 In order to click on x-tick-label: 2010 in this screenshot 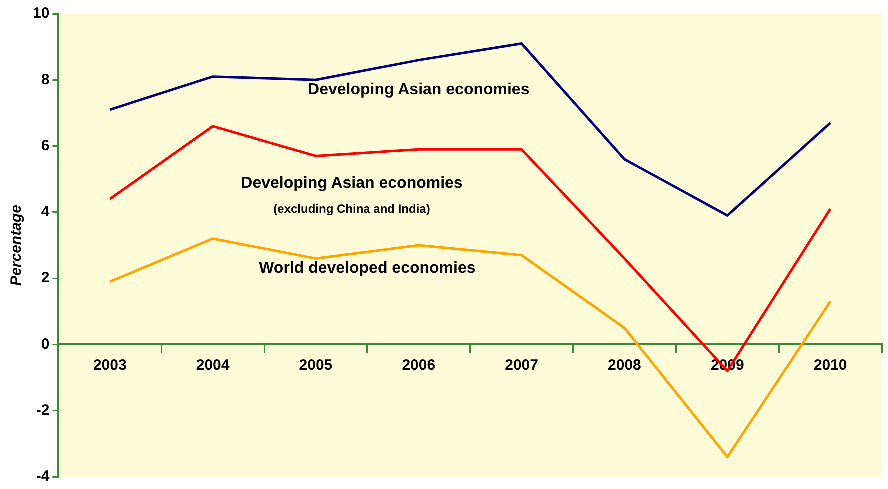, I will do `click(831, 365)`.